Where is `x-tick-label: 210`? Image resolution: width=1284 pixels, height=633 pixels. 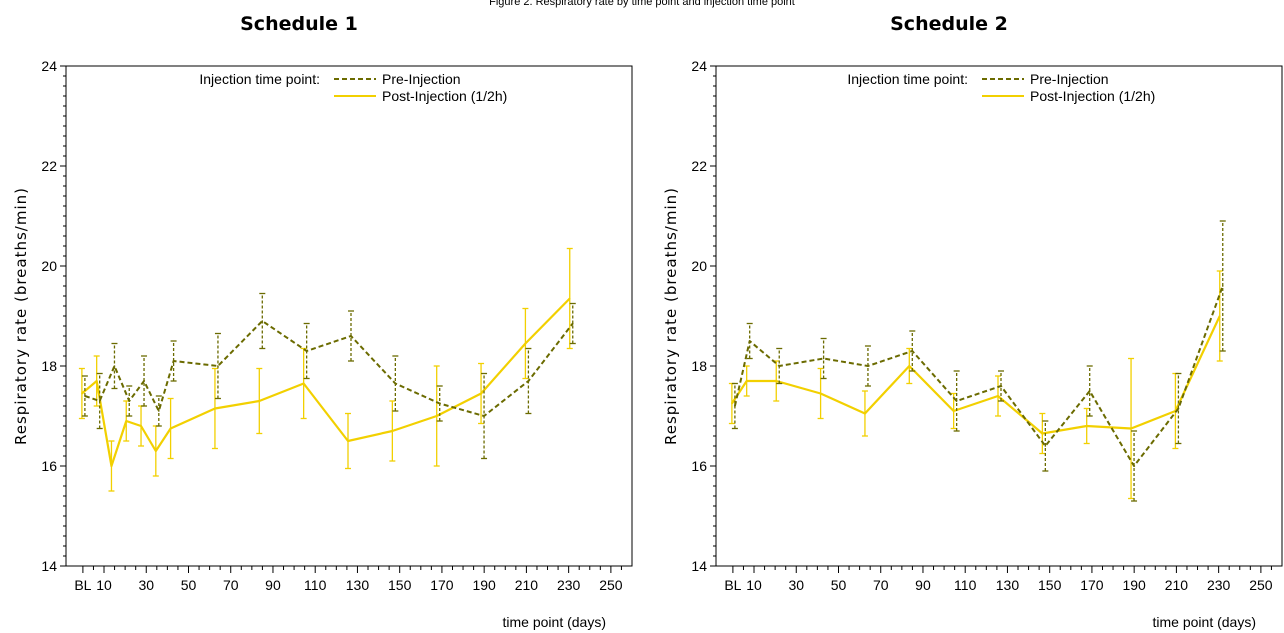 x-tick-label: 210 is located at coordinates (527, 585).